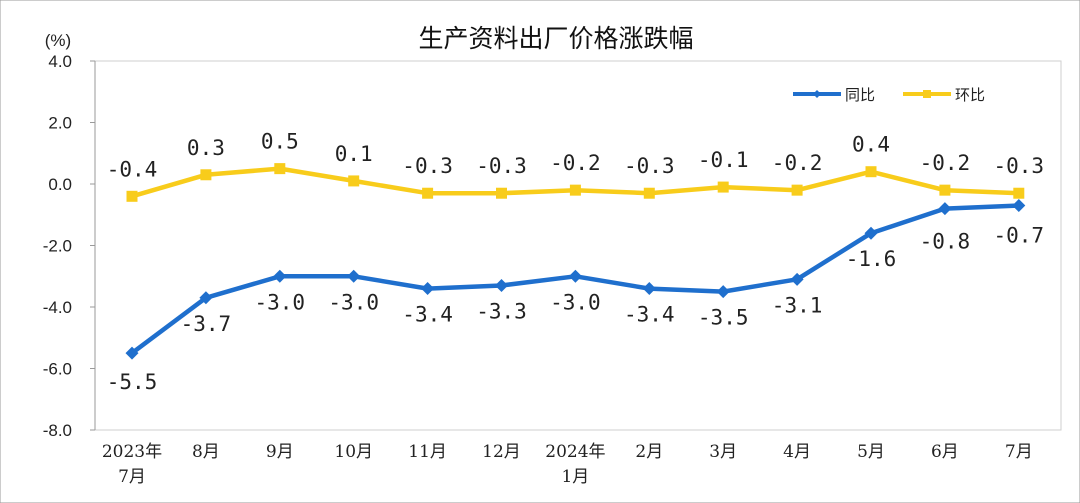 Image resolution: width=1080 pixels, height=503 pixels. What do you see at coordinates (945, 242) in the screenshot?
I see `data-label: -0.8` at bounding box center [945, 242].